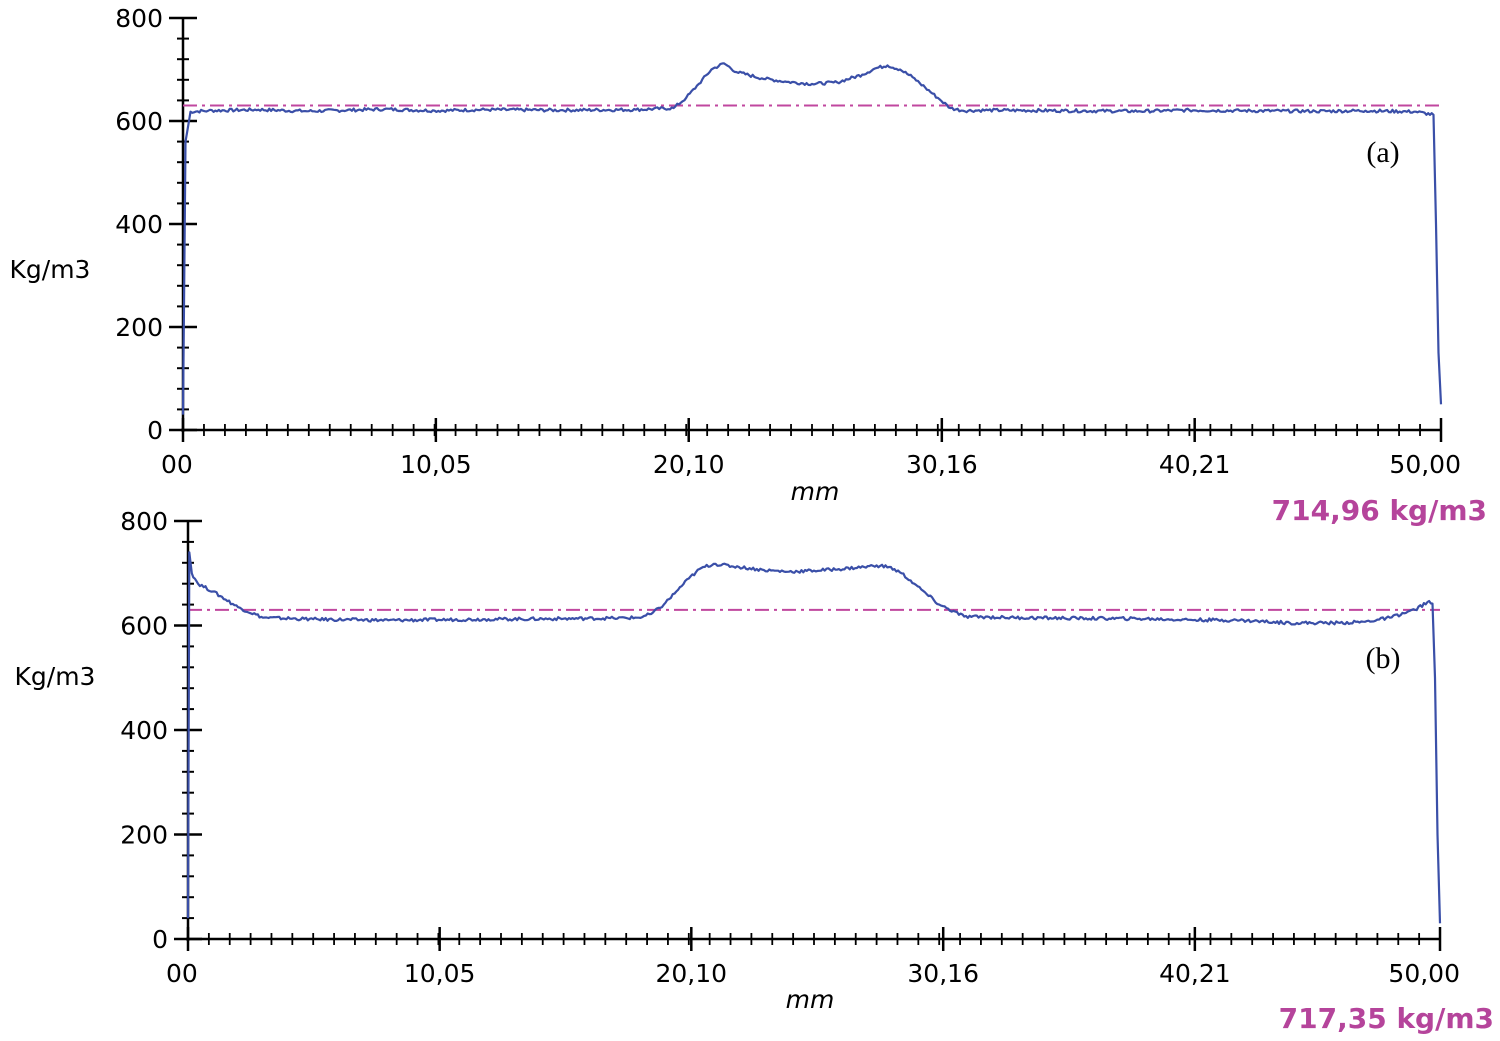 Image resolution: width=1500 pixels, height=1041 pixels. I want to click on panel-label: (a), so click(1382, 152).